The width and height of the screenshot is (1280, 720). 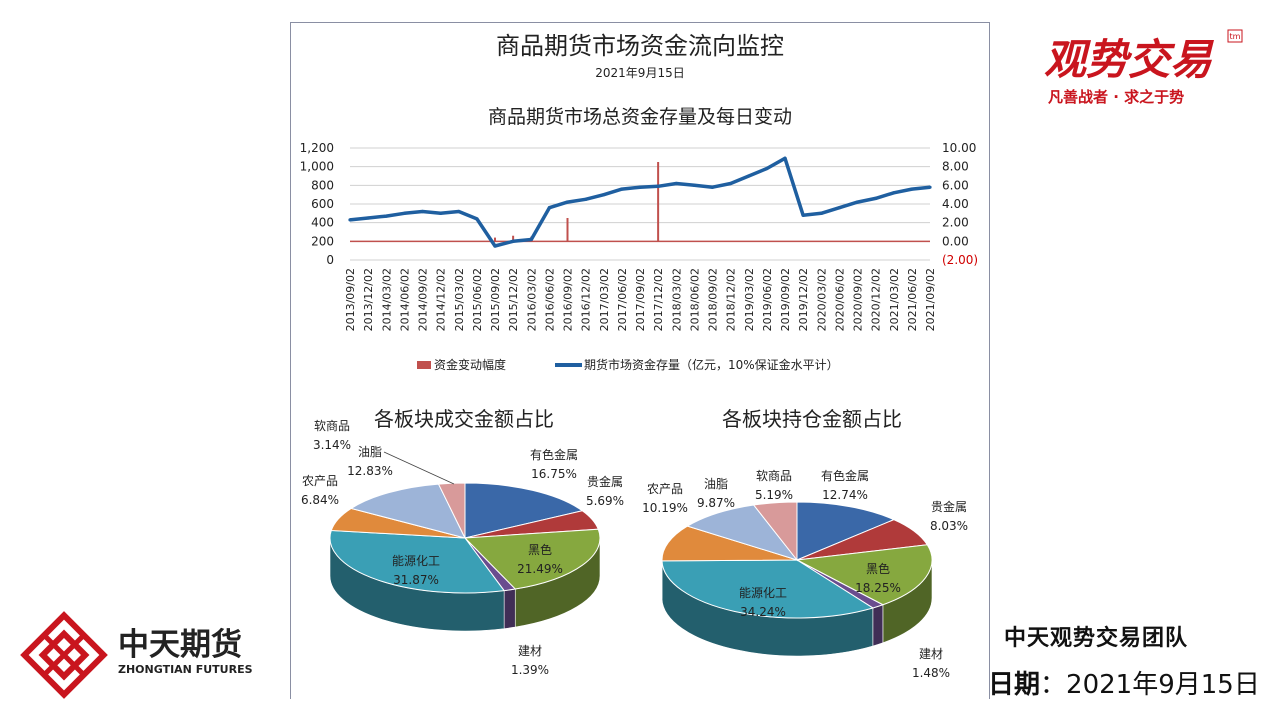 What do you see at coordinates (423, 299) in the screenshot?
I see `x-tick-label: 2014/09/02` at bounding box center [423, 299].